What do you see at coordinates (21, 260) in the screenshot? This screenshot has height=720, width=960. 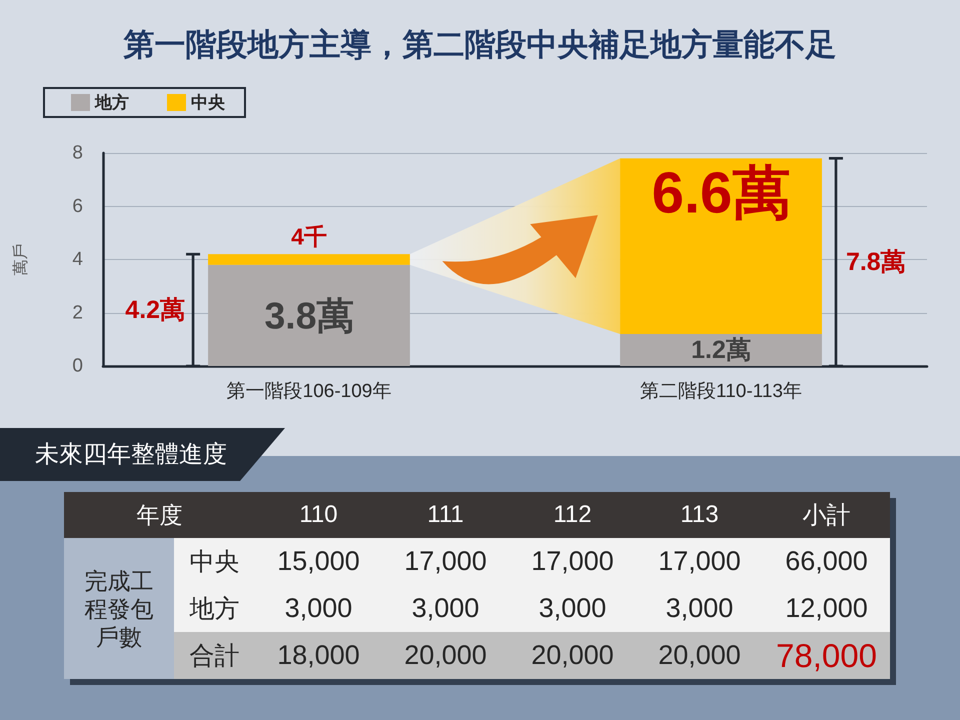 I see `y-axis-title: 萬戶` at bounding box center [21, 260].